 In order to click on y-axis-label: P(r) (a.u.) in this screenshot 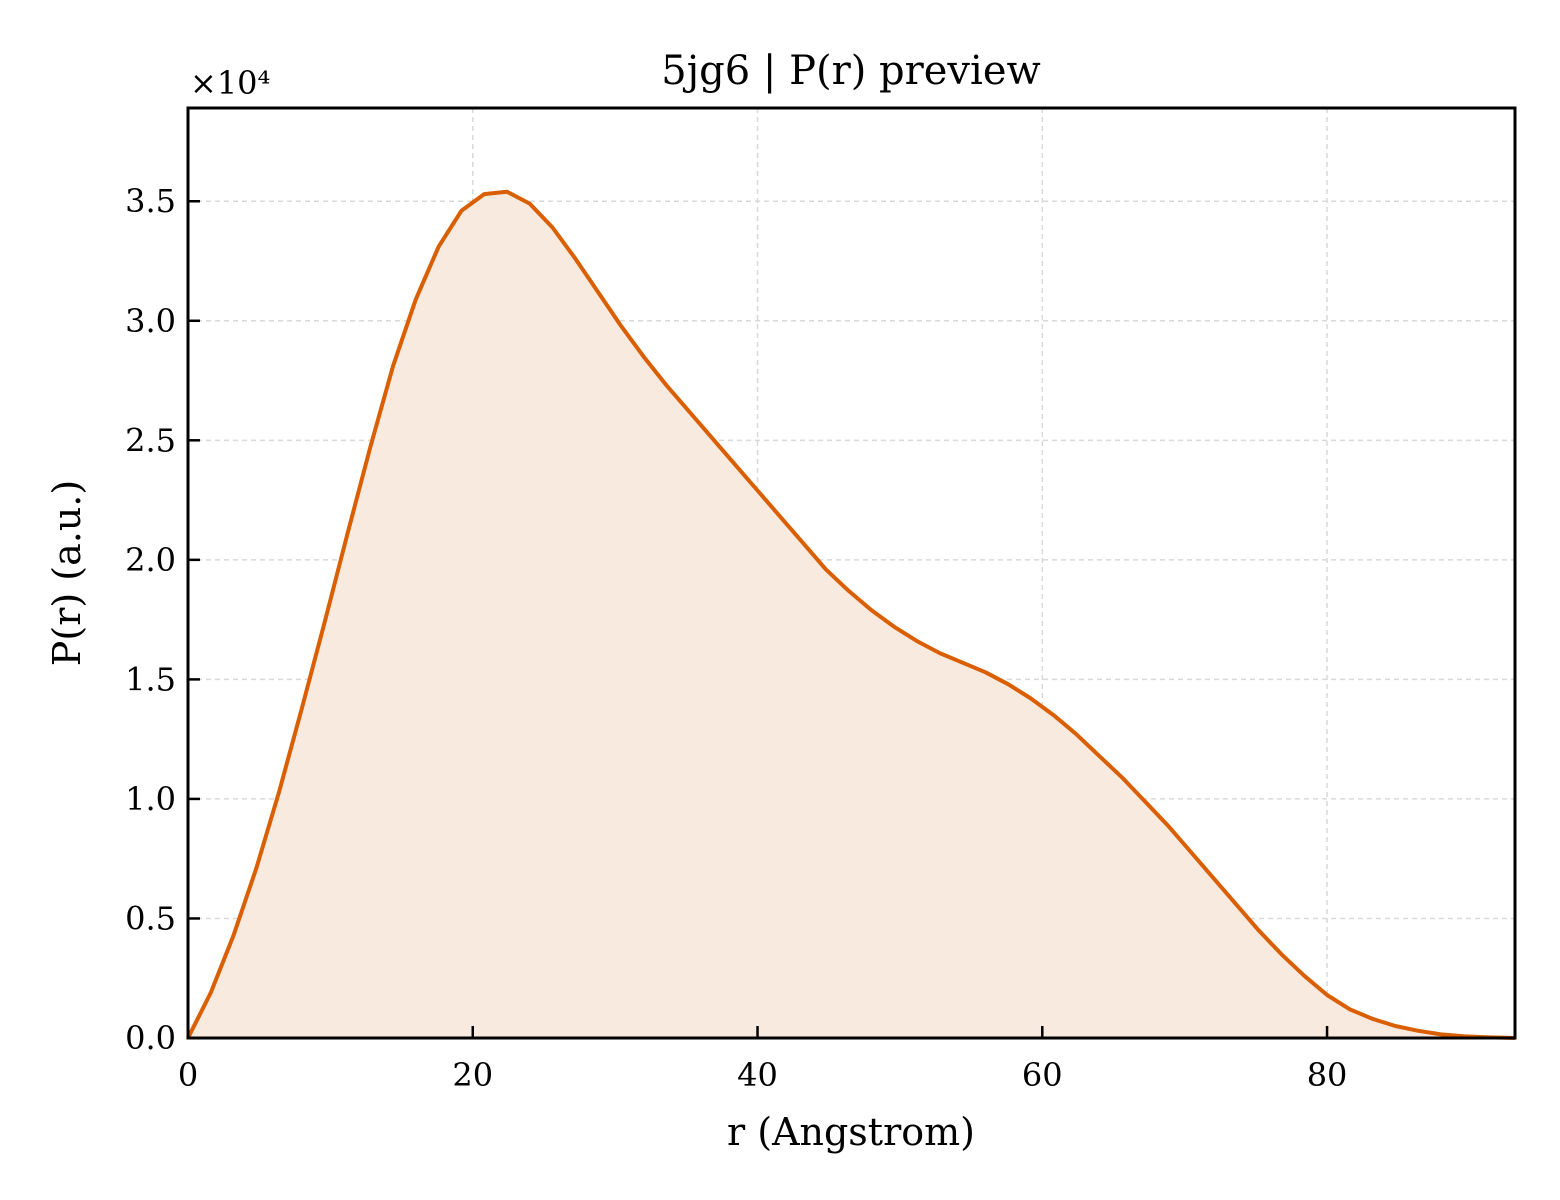, I will do `click(67, 573)`.